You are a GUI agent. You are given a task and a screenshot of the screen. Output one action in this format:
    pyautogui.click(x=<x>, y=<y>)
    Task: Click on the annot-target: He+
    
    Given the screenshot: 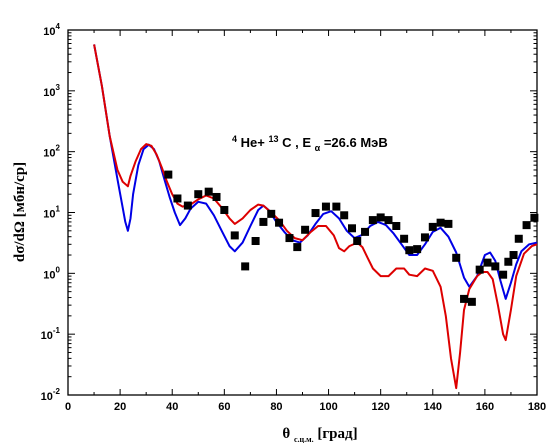 What is the action you would take?
    pyautogui.click(x=253, y=142)
    